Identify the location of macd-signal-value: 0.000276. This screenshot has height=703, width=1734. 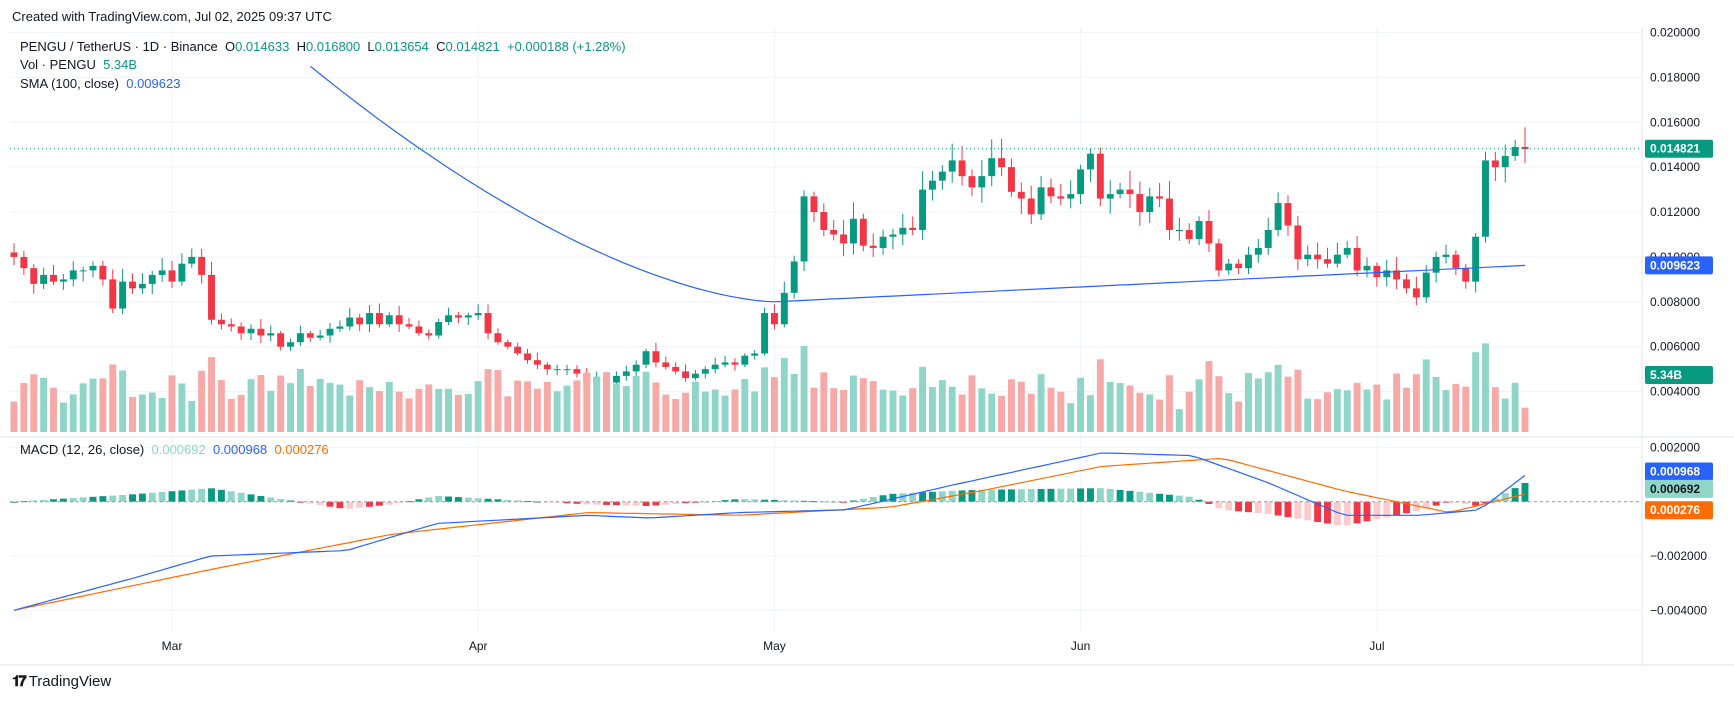
(301, 449).